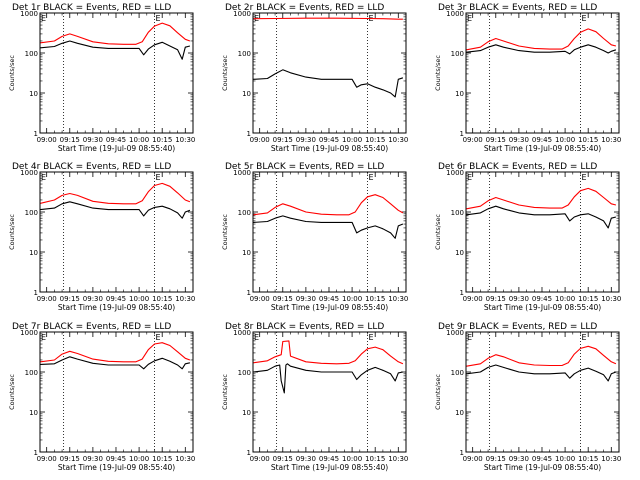 The width and height of the screenshot is (640, 480). What do you see at coordinates (91, 167) in the screenshot?
I see `panel-title: Det 4r BLACK = Events, RED = LLD` at bounding box center [91, 167].